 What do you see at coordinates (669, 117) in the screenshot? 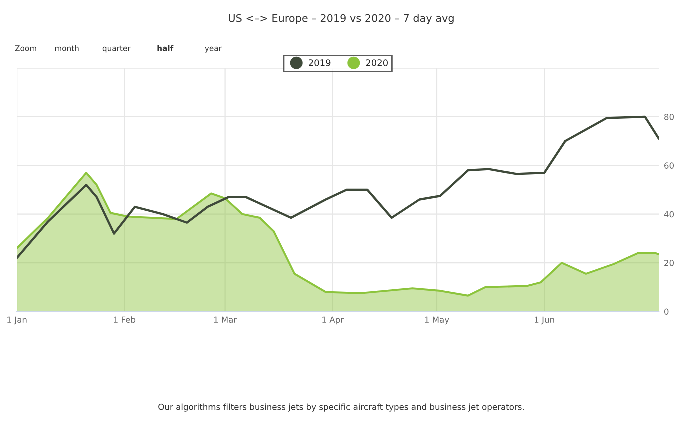
I see `y-tick-label: 80` at bounding box center [669, 117].